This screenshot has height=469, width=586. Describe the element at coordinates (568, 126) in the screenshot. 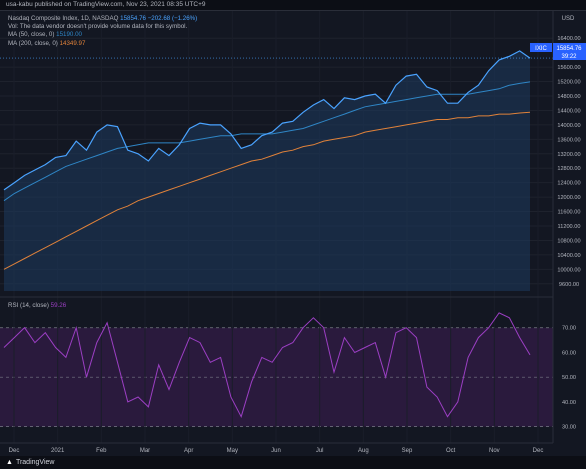

I see `price-tick-label: 14000.00` at that location.